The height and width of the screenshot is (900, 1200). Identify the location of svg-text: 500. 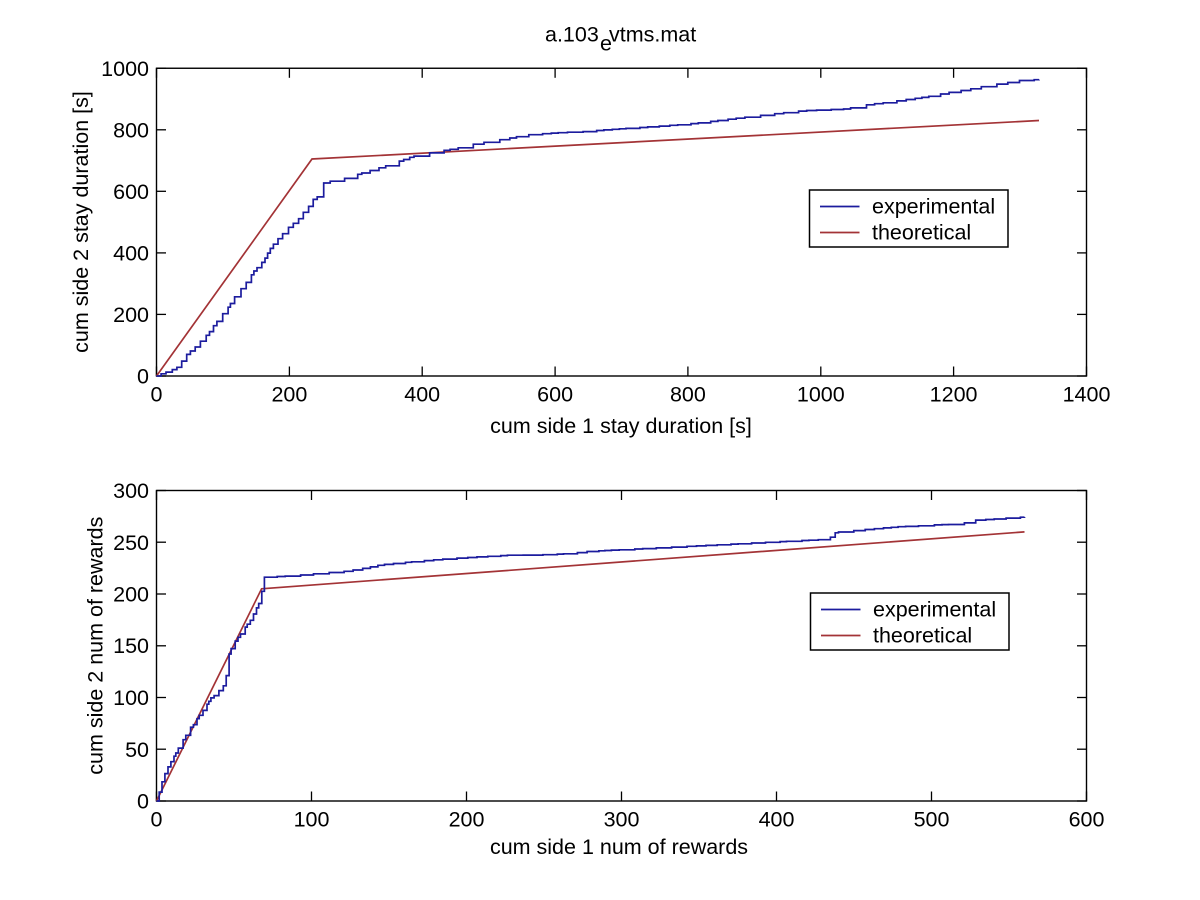
(932, 820).